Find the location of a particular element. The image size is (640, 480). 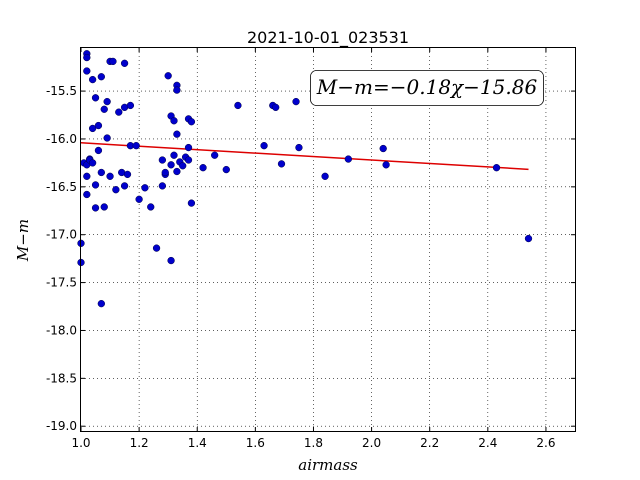

fit-line is located at coordinates (304, 156).